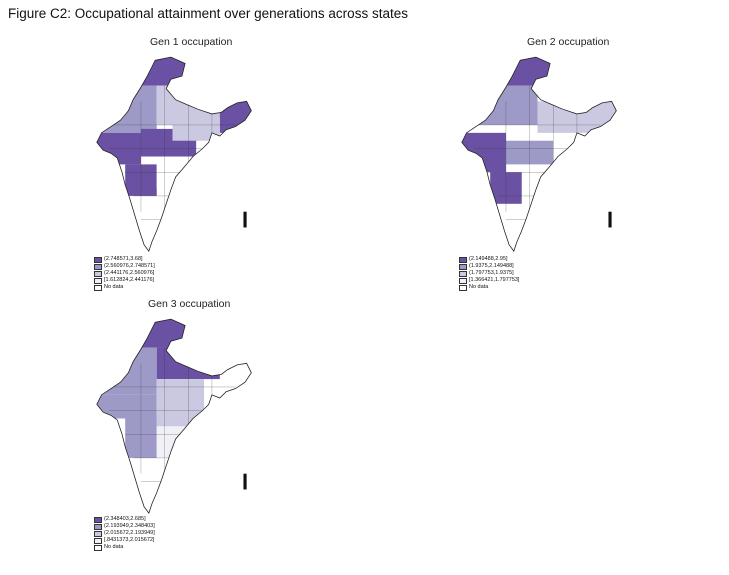  Describe the element at coordinates (539, 154) in the screenshot. I see `india-map-gen2` at that location.